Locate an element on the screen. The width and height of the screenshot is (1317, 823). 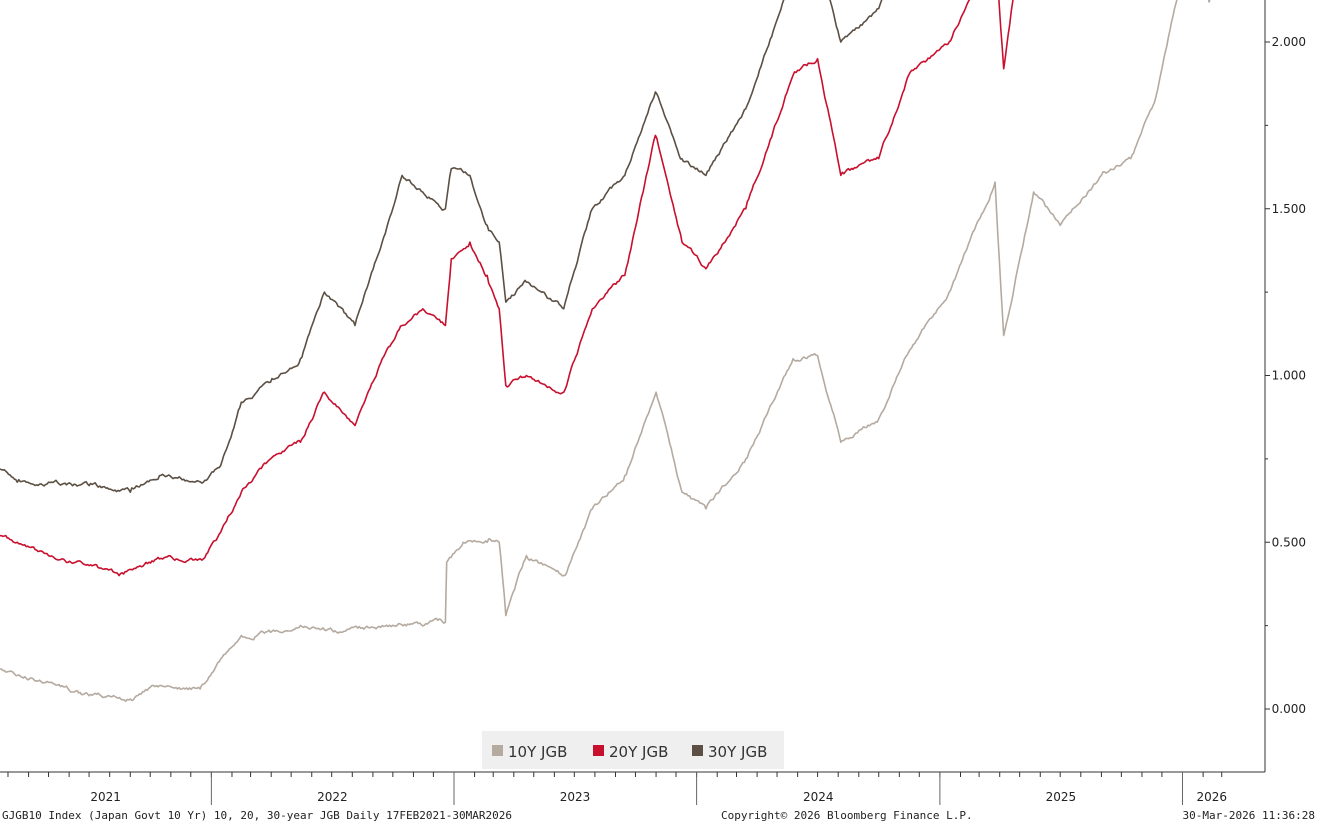
legend: 10Y JGB 20Y JGB 30Y JGB is located at coordinates (633, 750).